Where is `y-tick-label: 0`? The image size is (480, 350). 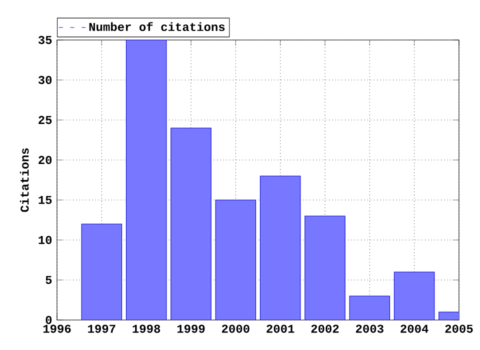 y-tick-label: 0 is located at coordinates (49, 320).